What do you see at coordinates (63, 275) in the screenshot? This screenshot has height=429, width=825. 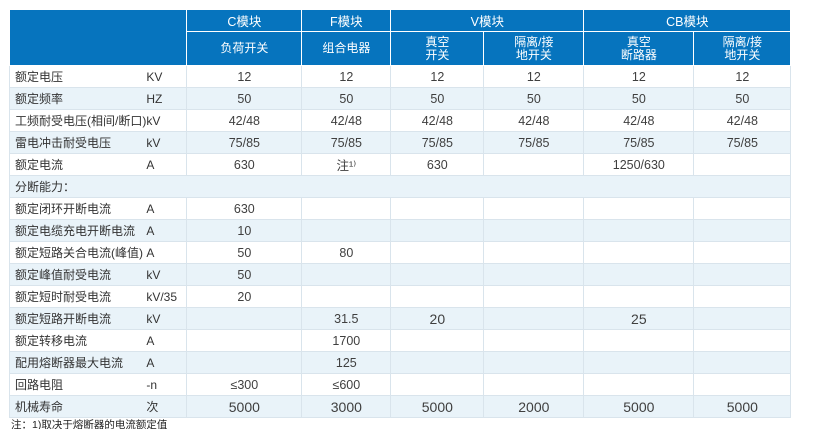 I see `row-label: 额定峰值耐受电流` at bounding box center [63, 275].